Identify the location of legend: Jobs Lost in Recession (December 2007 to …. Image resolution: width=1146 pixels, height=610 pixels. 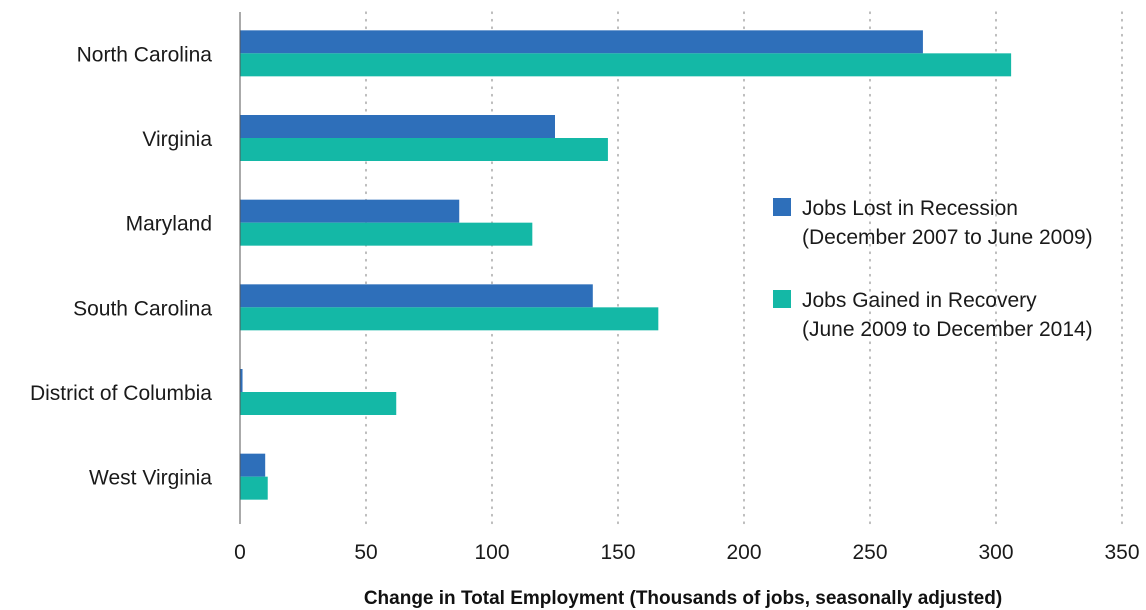
(933, 269).